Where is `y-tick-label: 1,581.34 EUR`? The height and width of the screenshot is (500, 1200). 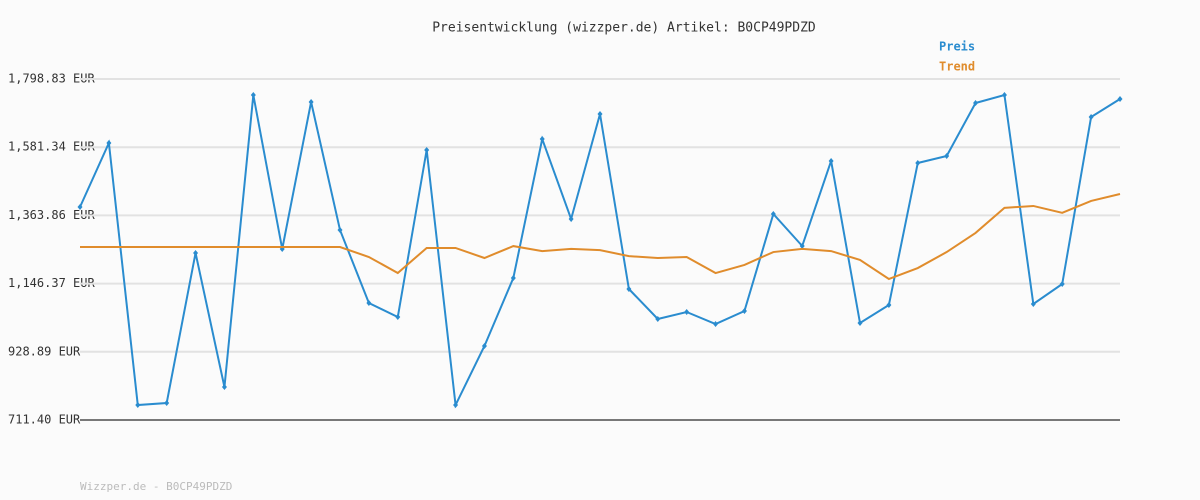
y-tick-label: 1,581.34 EUR is located at coordinates (51, 147).